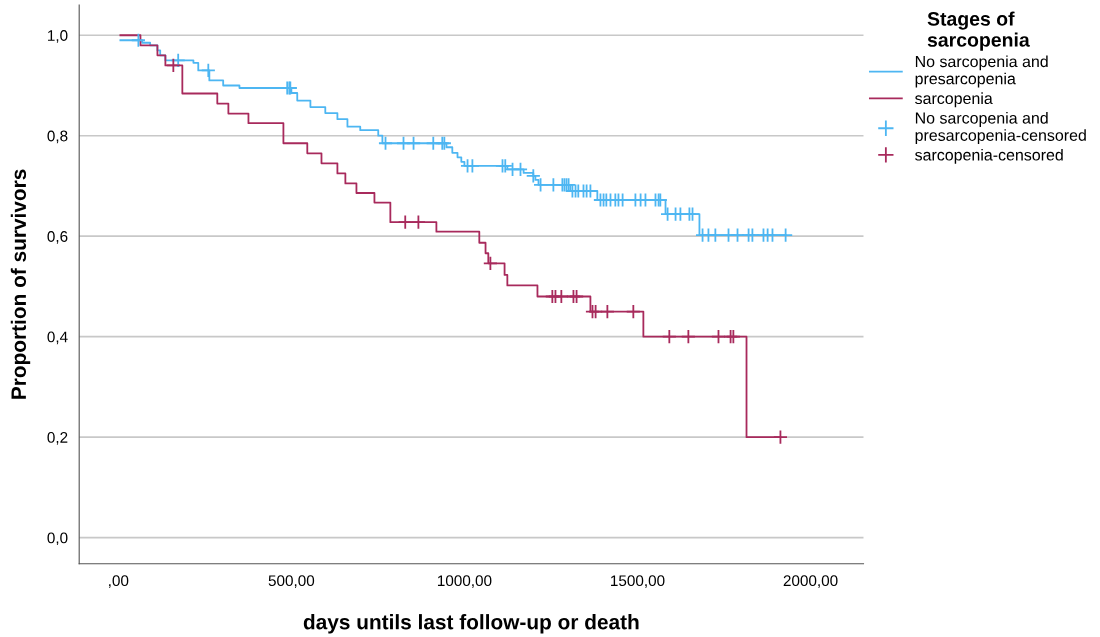  I want to click on legend-label: sarcopenia, so click(954, 100).